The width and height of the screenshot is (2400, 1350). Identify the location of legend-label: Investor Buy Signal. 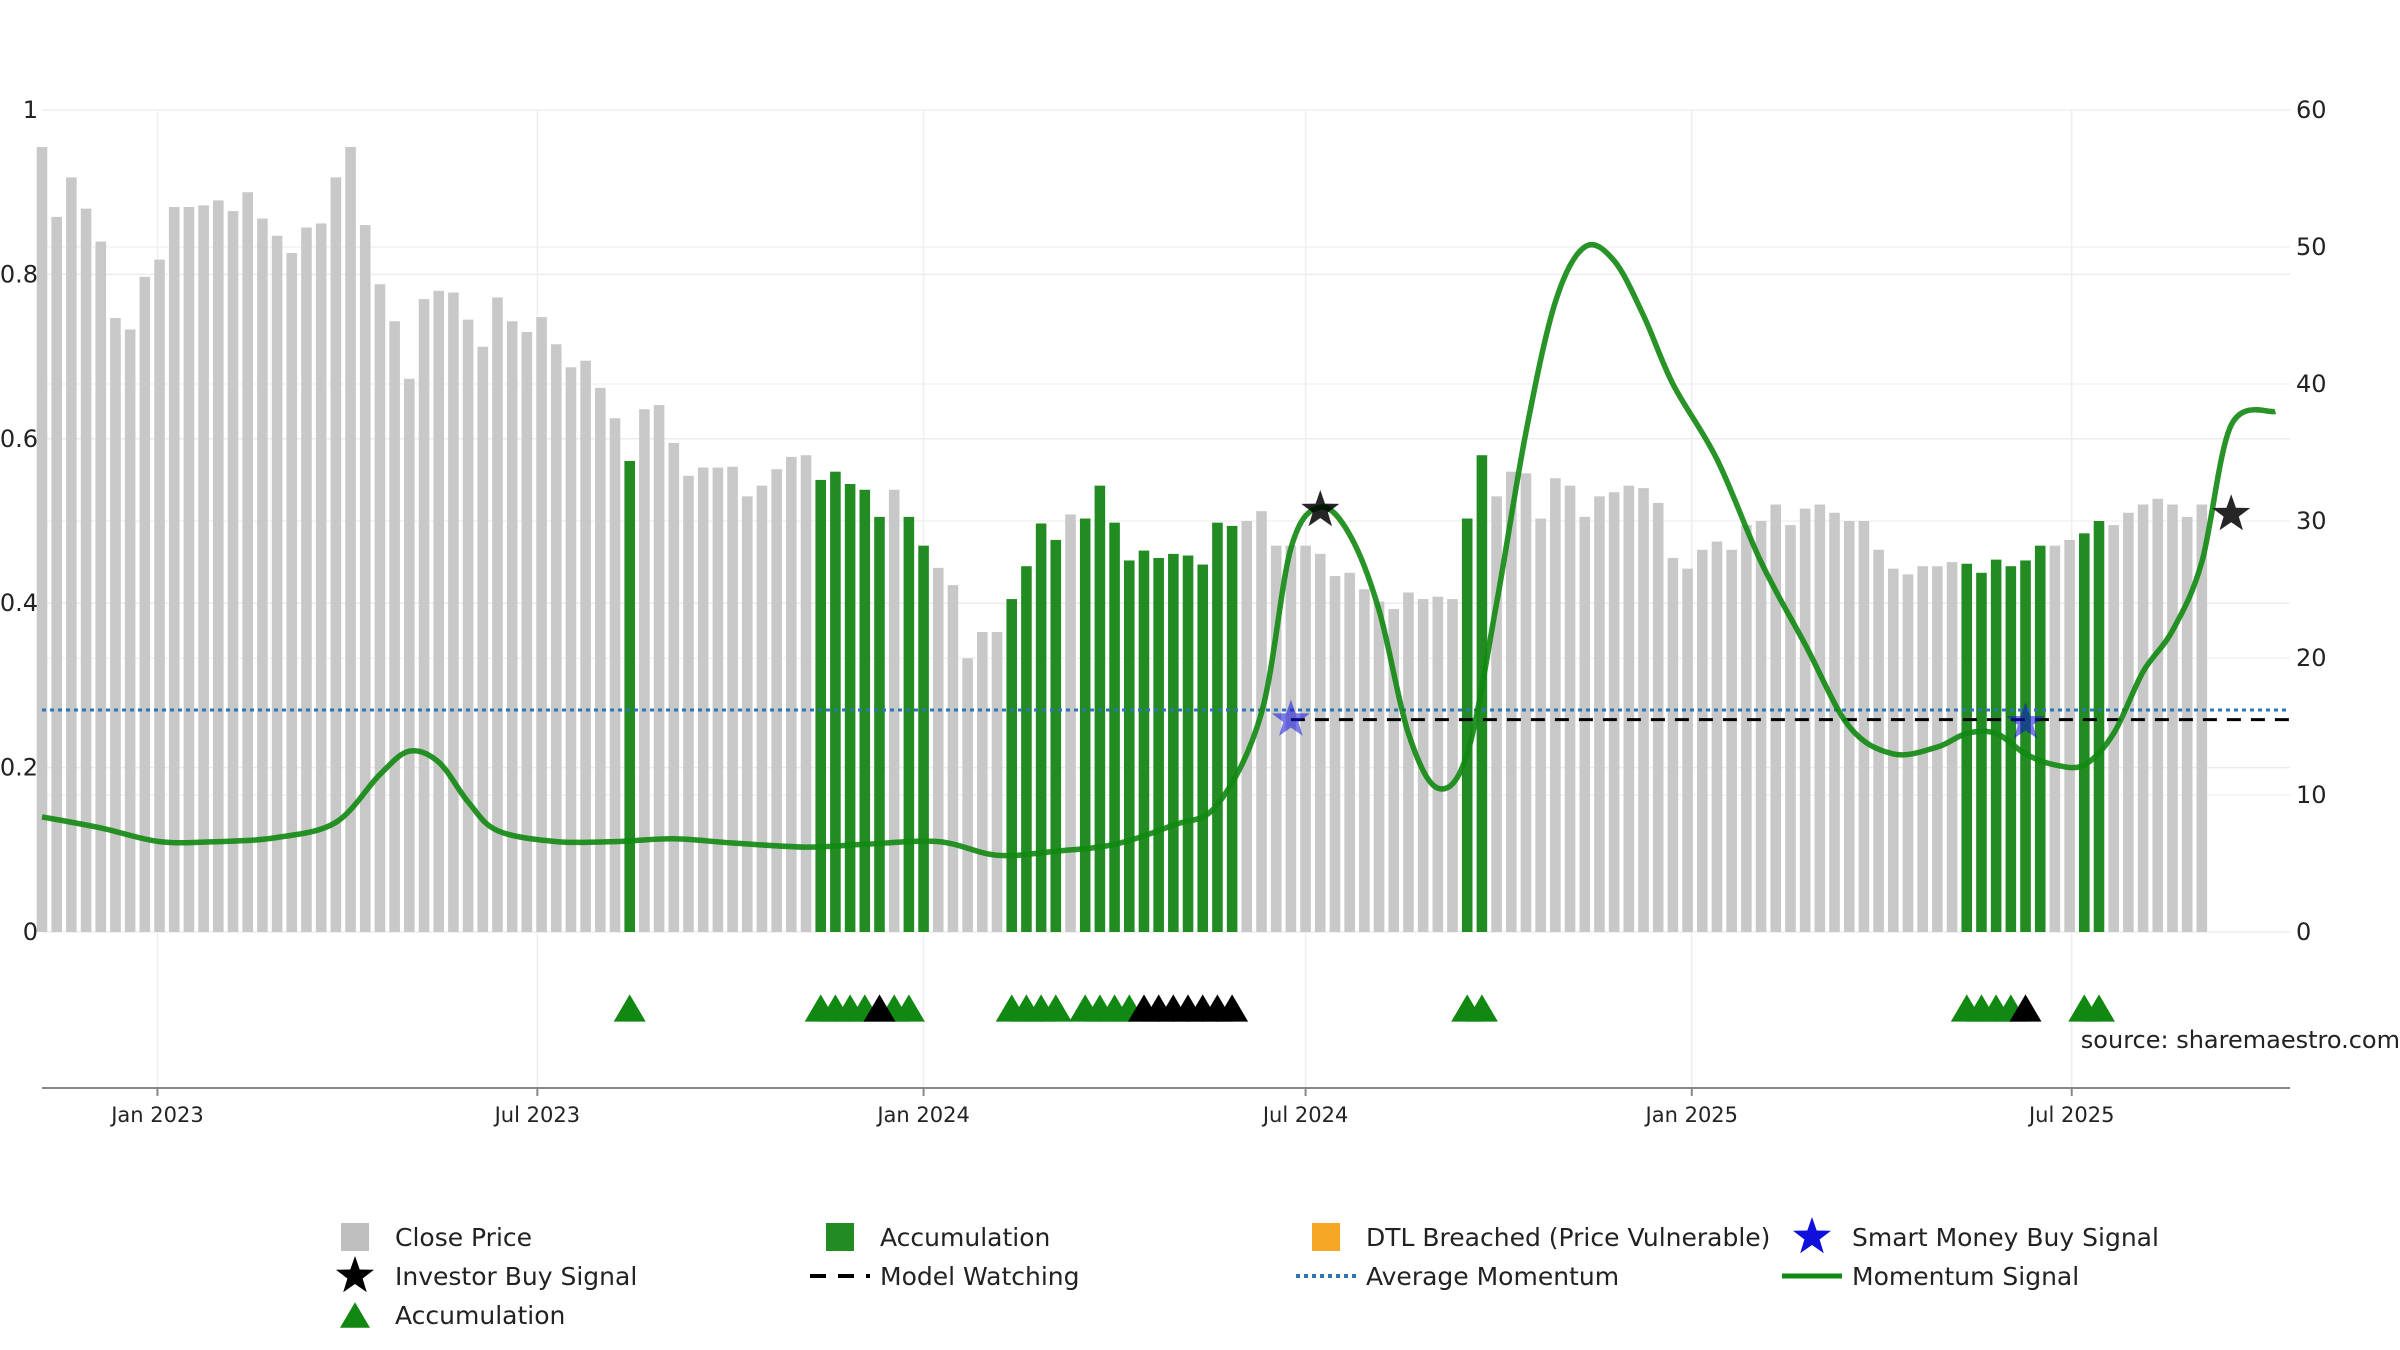
(516, 1276).